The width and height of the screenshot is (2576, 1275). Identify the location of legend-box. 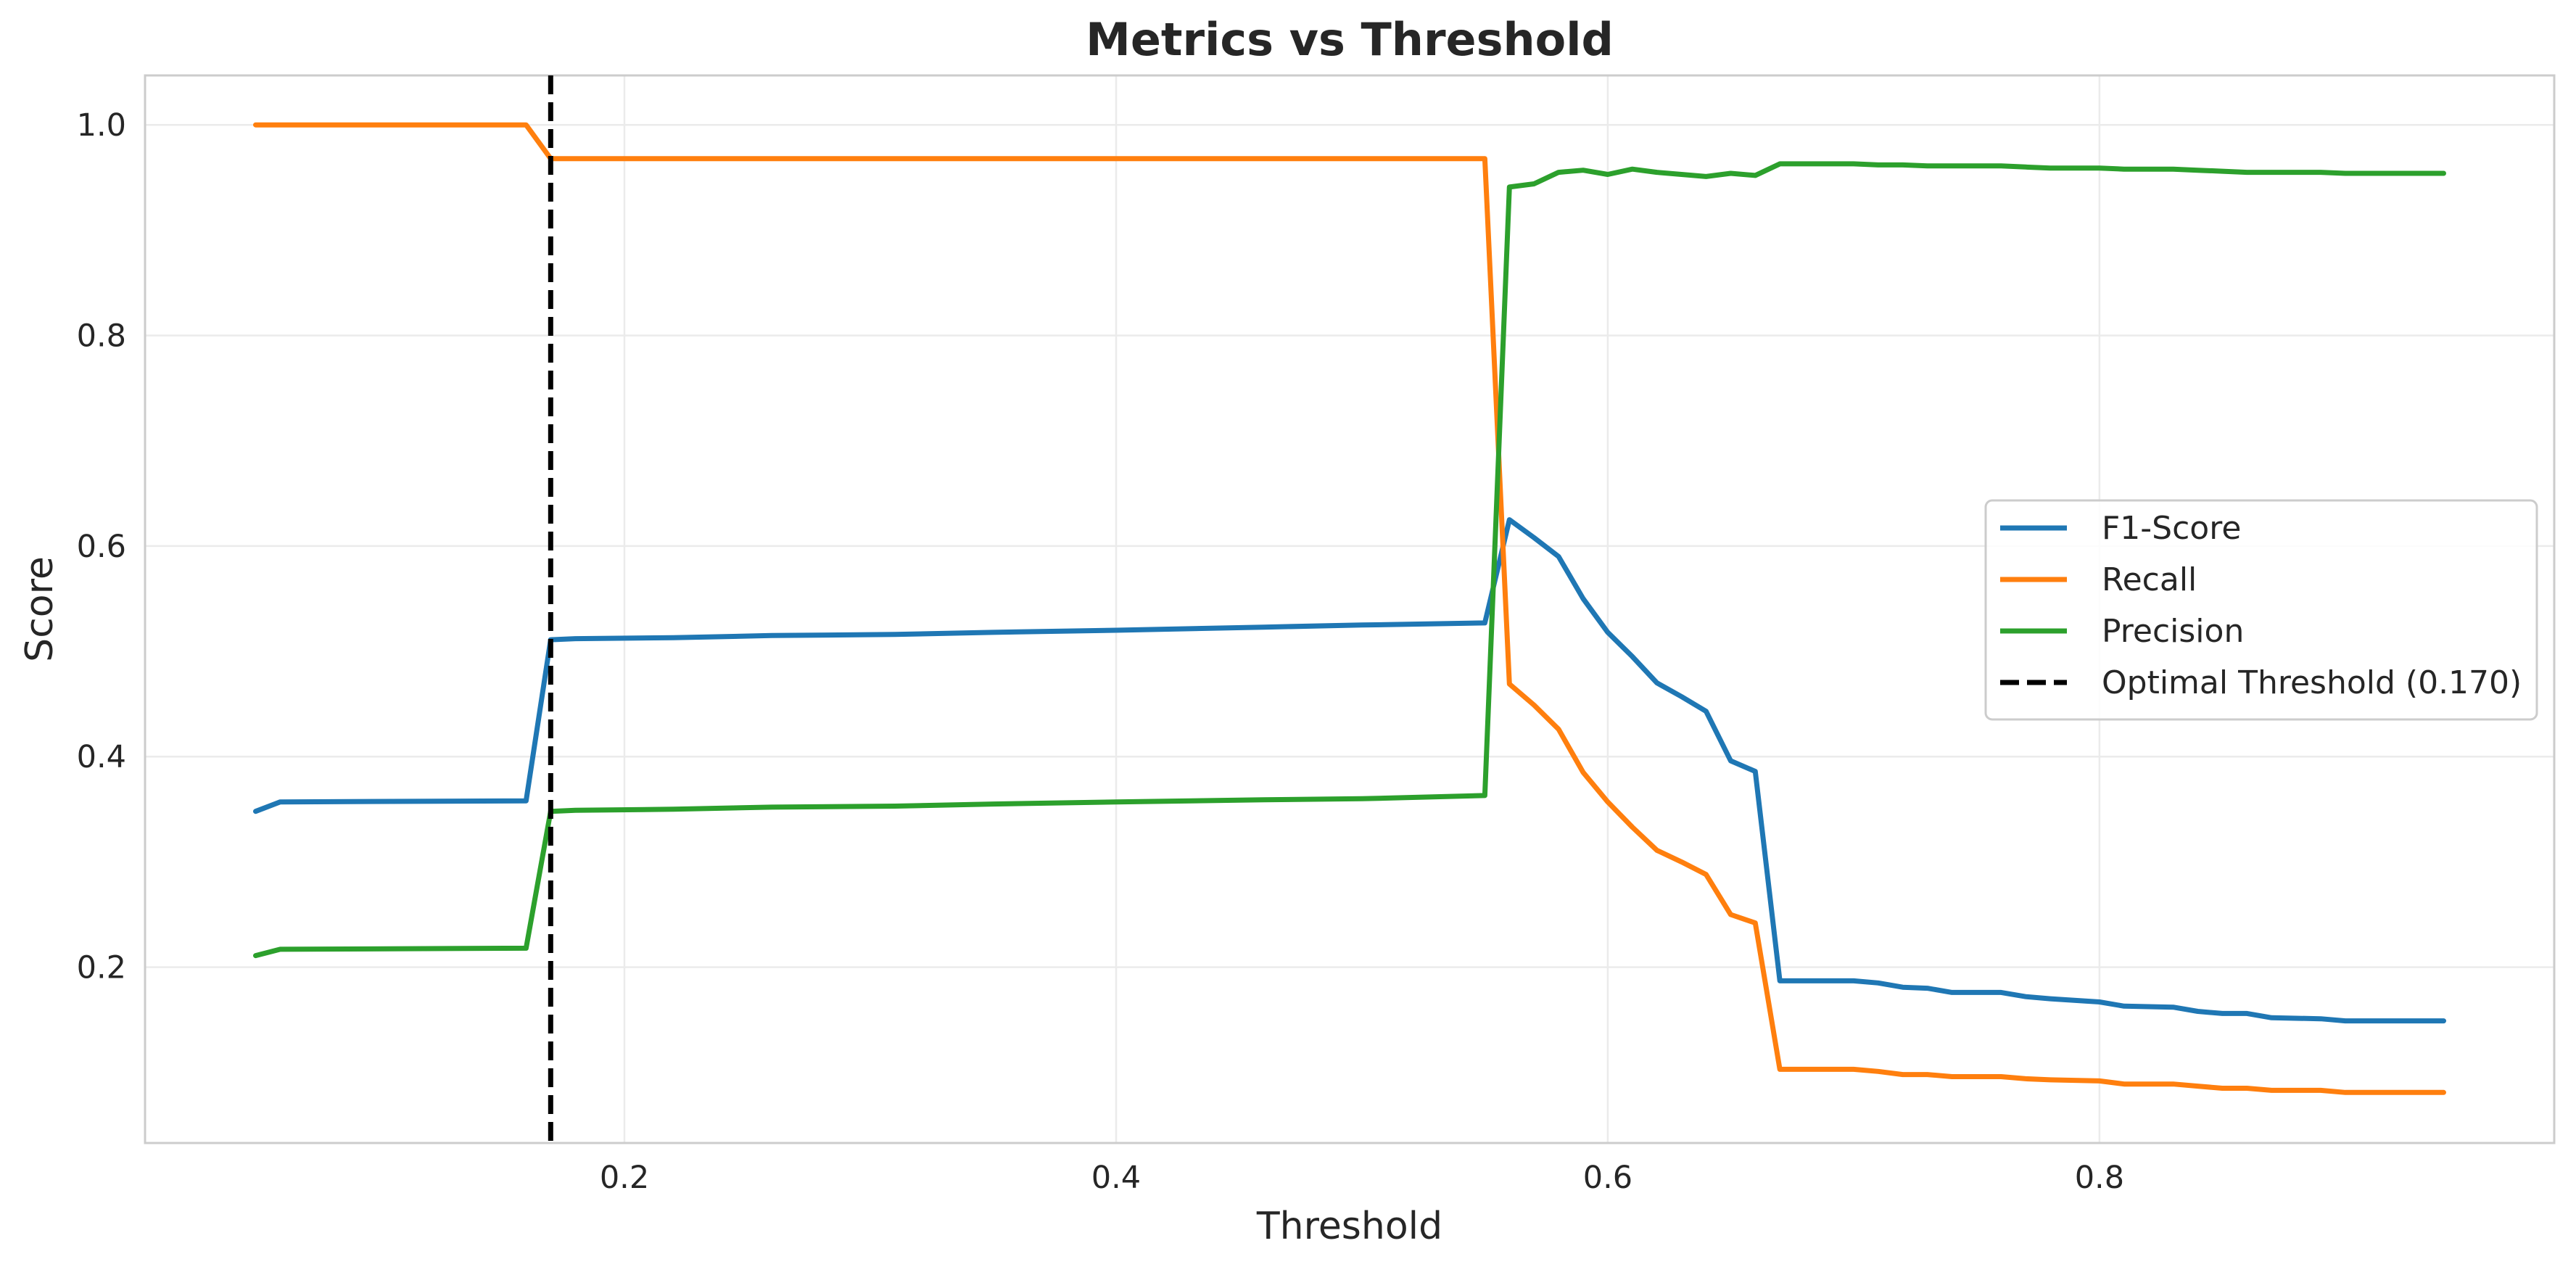
(2261, 610).